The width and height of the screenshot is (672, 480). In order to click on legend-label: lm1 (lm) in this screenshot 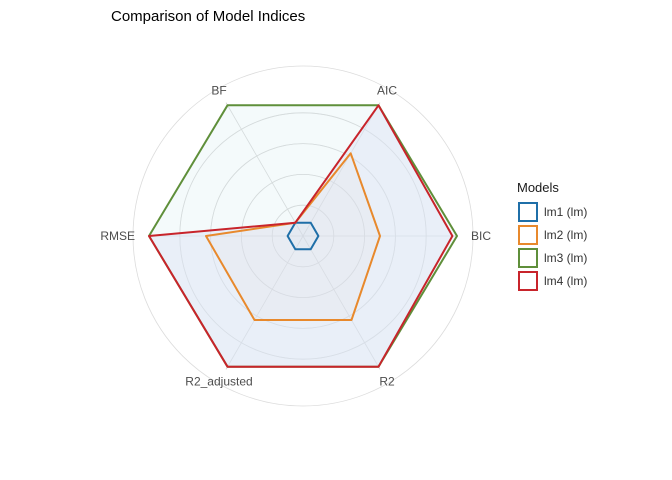, I will do `click(565, 212)`.